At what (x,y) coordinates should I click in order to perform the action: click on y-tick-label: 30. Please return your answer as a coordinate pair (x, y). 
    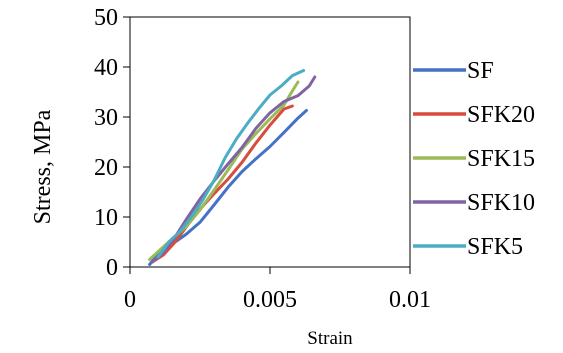
    Looking at the image, I should click on (106, 118).